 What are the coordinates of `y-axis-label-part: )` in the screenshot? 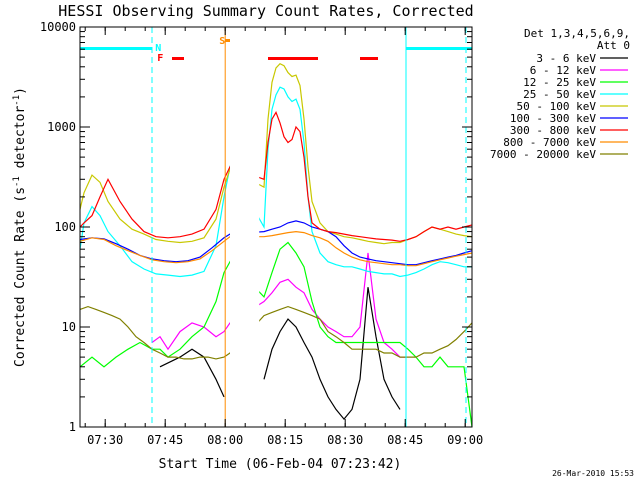 It's located at (20, 91).